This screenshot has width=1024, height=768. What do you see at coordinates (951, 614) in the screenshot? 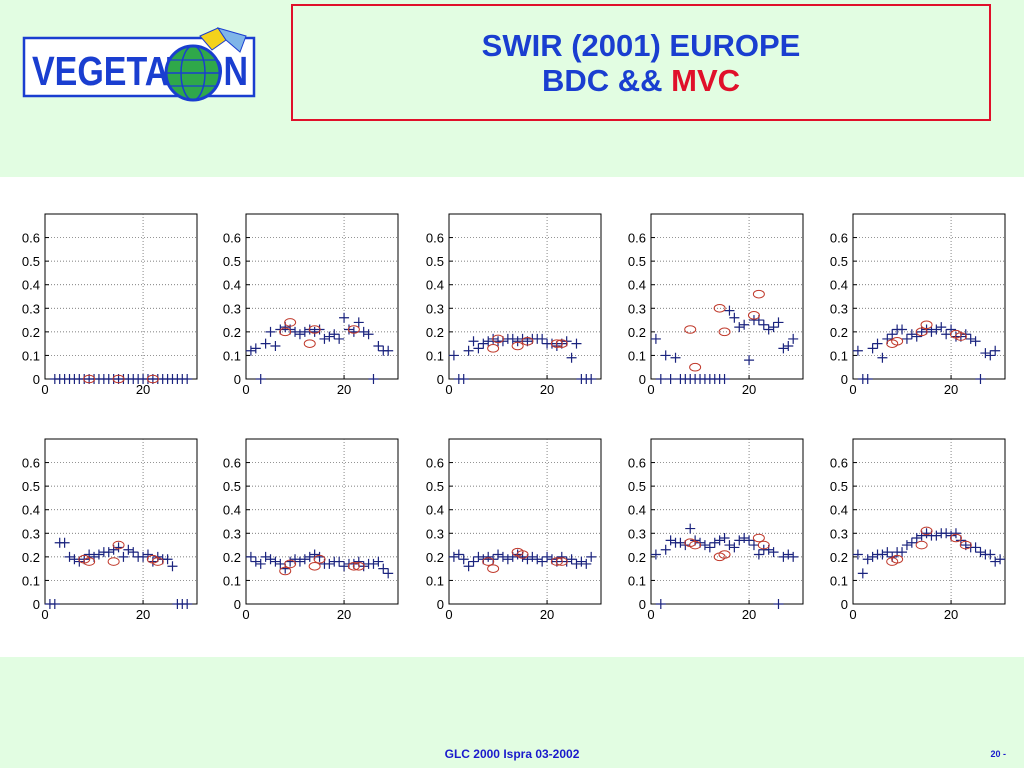
I see `x-tick-label: 20` at bounding box center [951, 614].